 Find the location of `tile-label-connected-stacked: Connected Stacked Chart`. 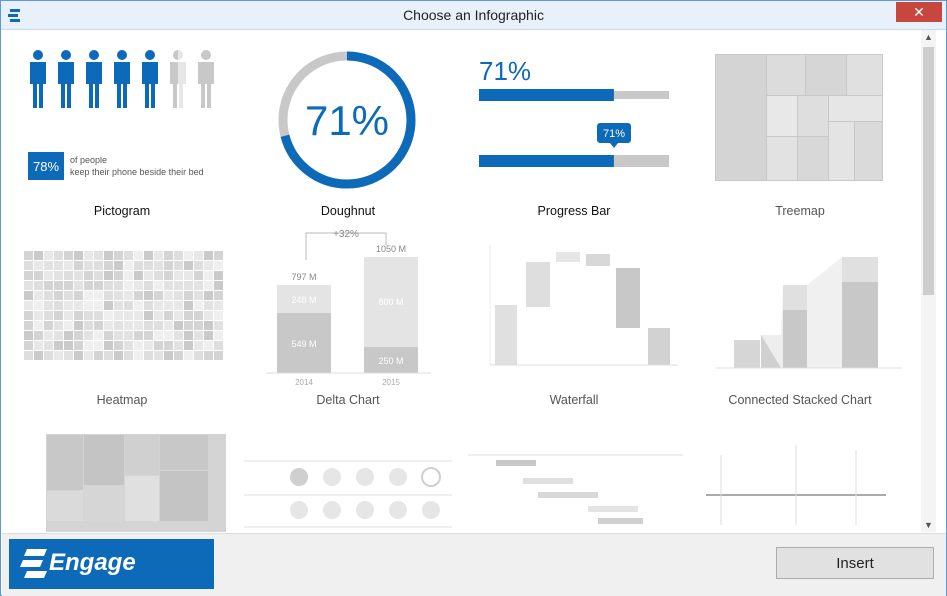

tile-label-connected-stacked: Connected Stacked Chart is located at coordinates (800, 400).